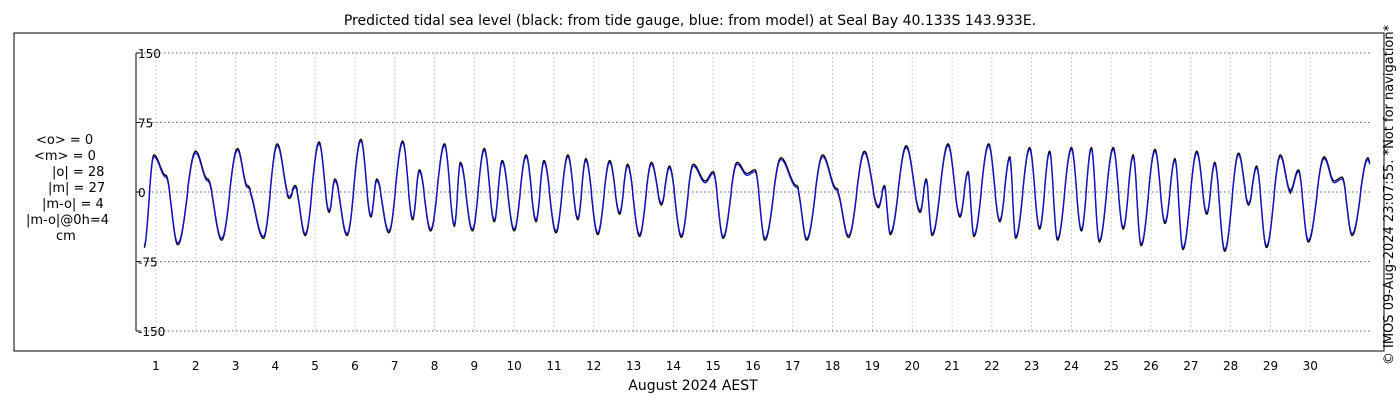  I want to click on x-tick-label: 20, so click(912, 366).